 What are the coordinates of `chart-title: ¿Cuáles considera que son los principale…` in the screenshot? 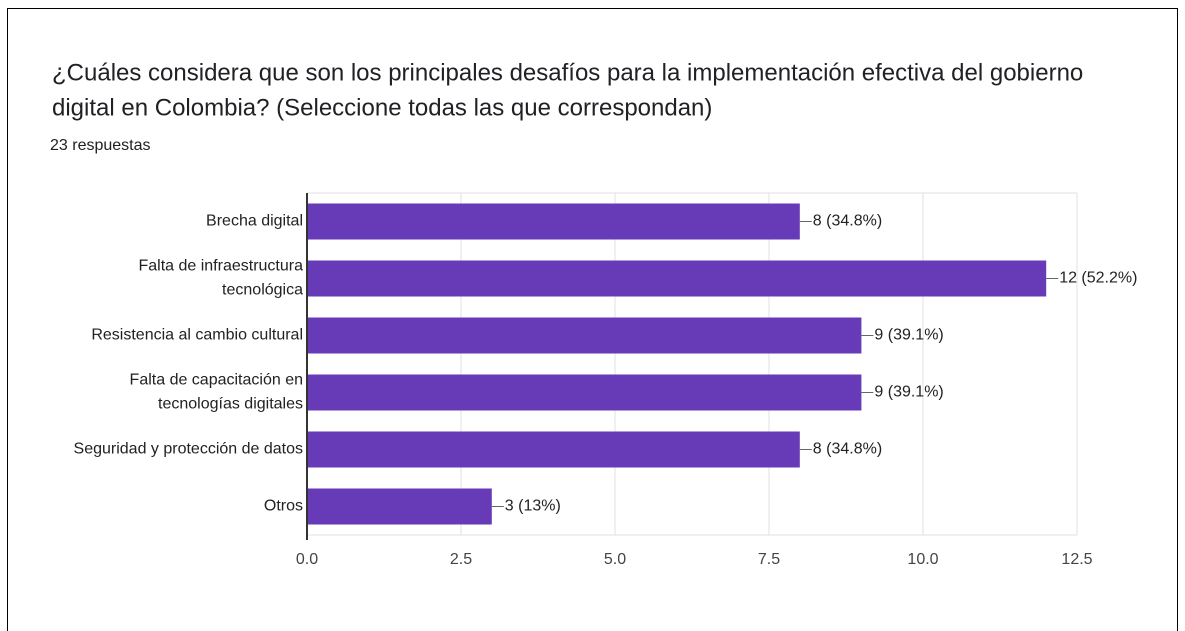 It's located at (567, 91).